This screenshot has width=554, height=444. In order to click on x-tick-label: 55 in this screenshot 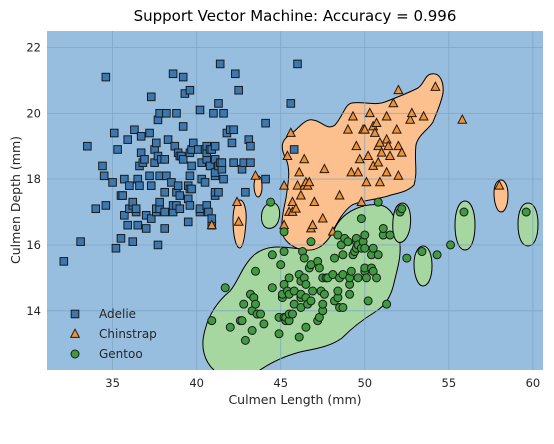, I will do `click(449, 383)`.